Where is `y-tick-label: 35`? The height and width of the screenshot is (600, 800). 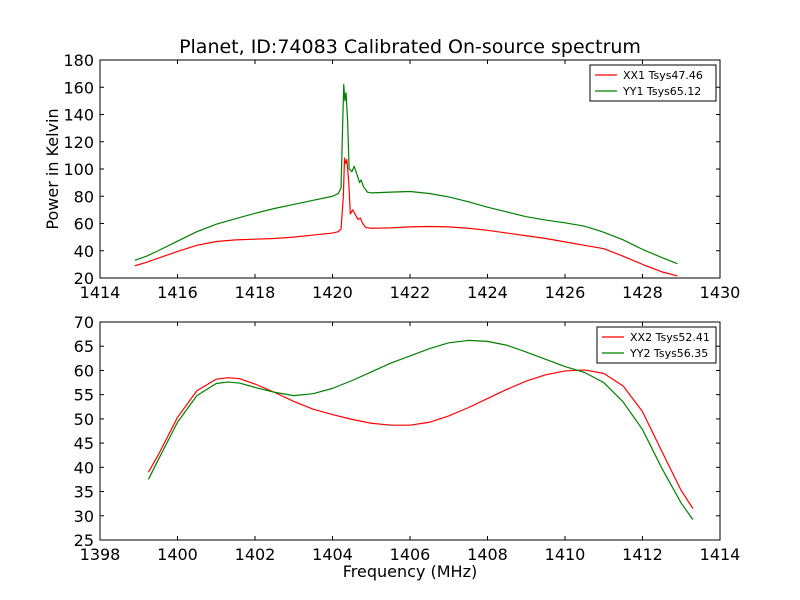
y-tick-label: 35 is located at coordinates (84, 492).